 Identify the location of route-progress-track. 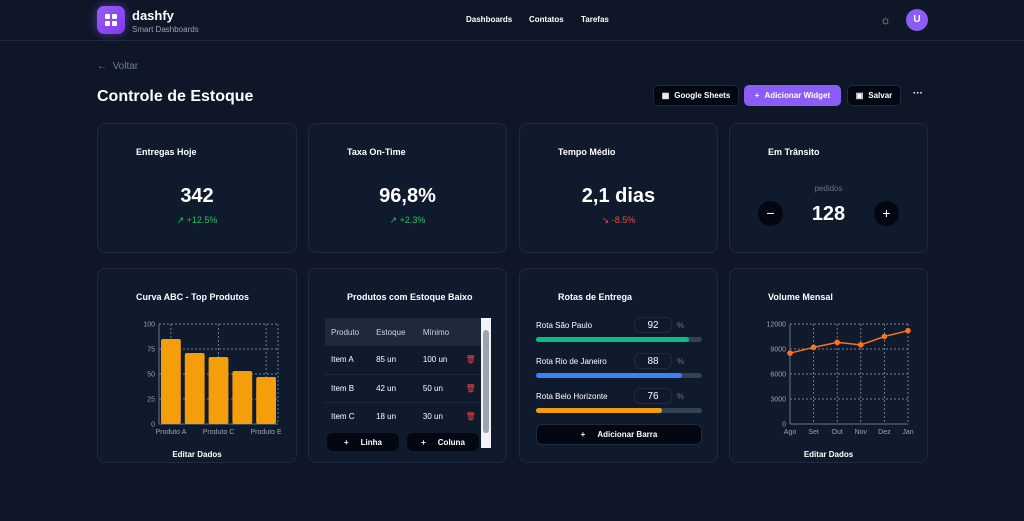
(619, 375).